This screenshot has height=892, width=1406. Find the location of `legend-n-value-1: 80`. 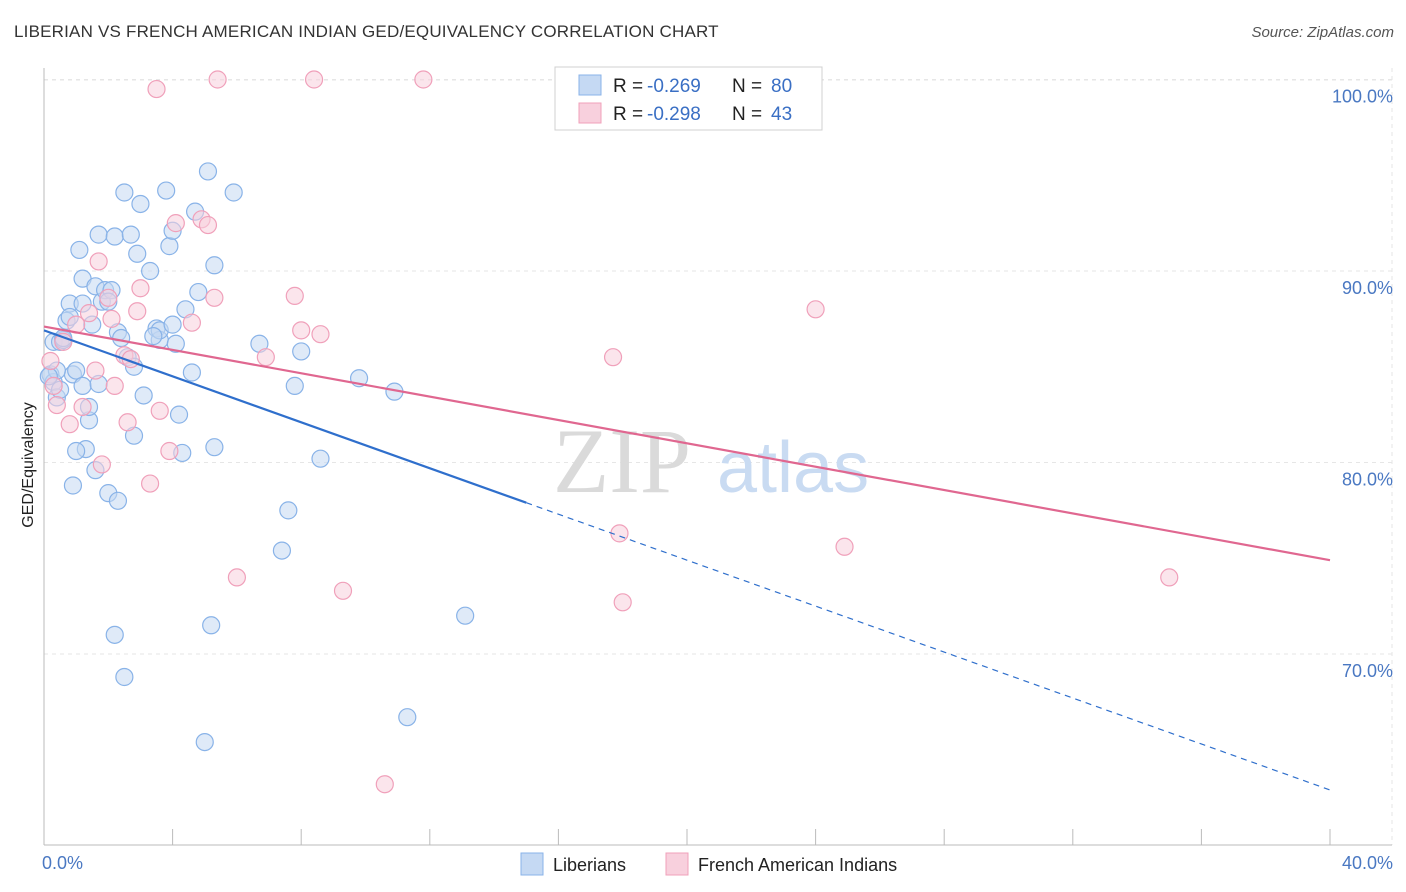

legend-n-value-1: 80 is located at coordinates (781, 86).